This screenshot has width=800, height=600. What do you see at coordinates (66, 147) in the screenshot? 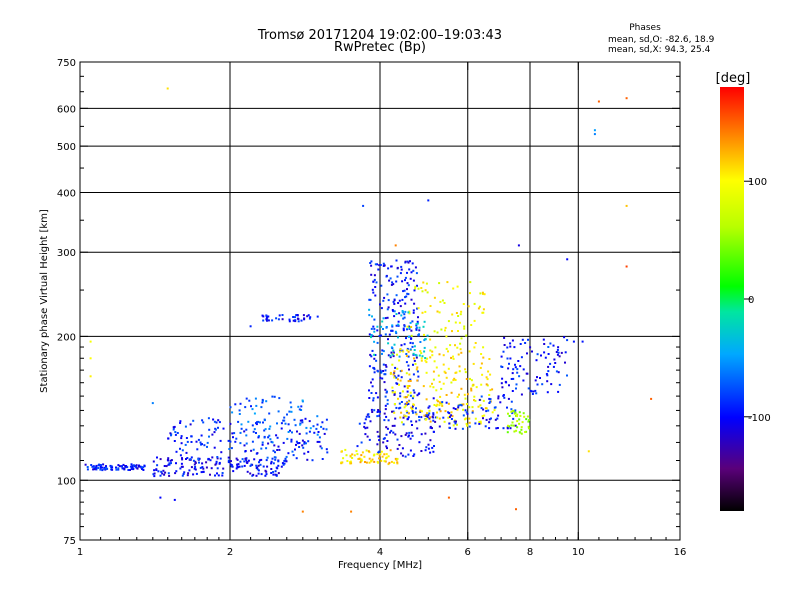
I see `y-tick-label: 500` at bounding box center [66, 147].